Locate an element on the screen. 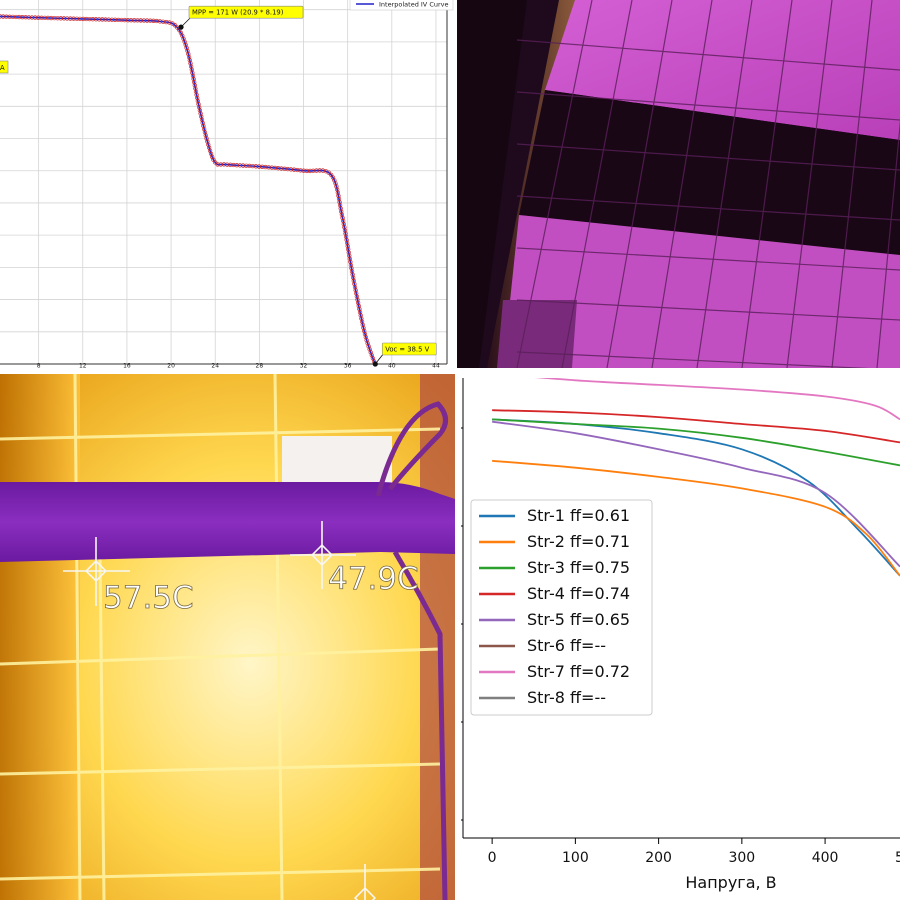 This screenshot has height=900, width=900. str-legend-label: Str-7 ff=0.72 is located at coordinates (578, 671).